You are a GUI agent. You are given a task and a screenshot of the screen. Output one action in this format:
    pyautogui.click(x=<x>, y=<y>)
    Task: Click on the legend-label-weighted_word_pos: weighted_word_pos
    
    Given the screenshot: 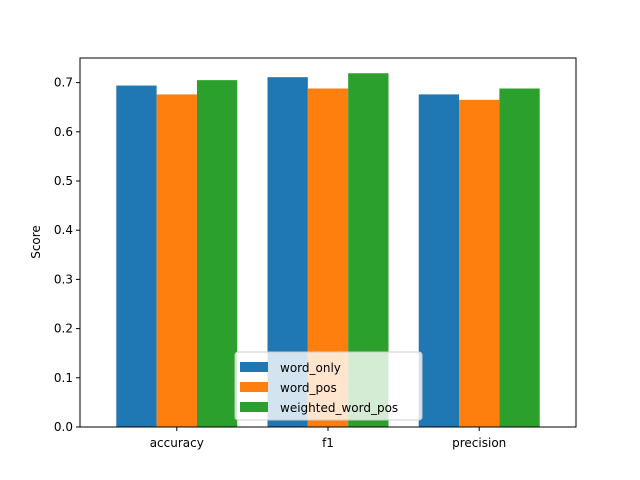 What is the action you would take?
    pyautogui.click(x=339, y=408)
    